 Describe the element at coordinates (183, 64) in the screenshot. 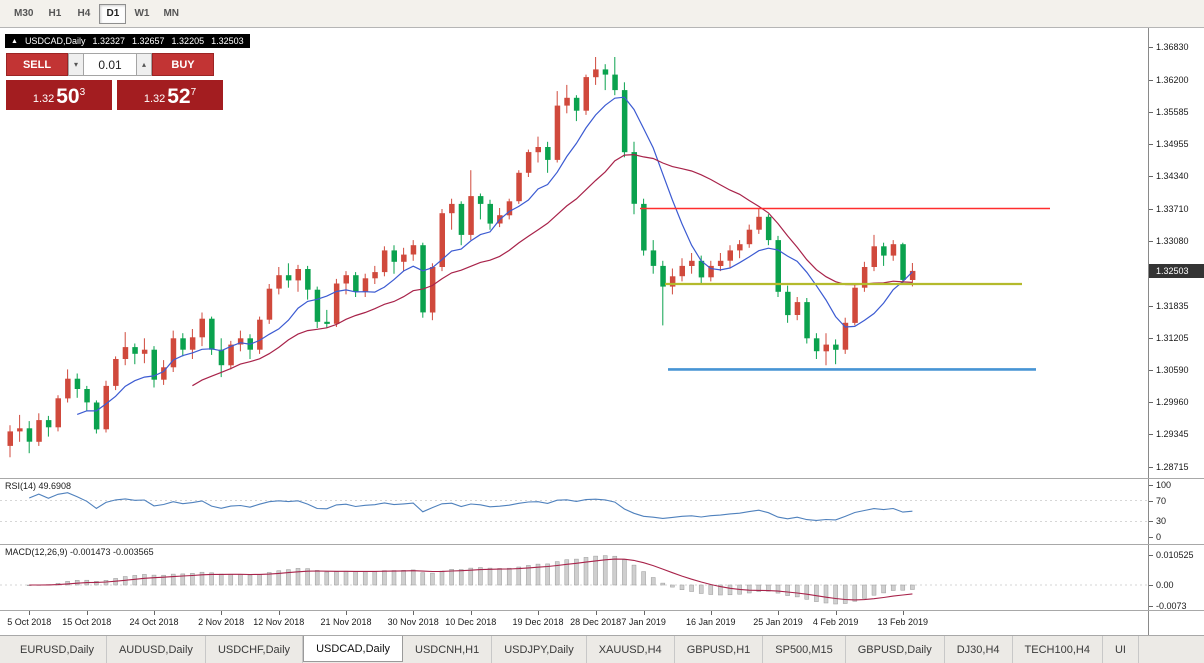

I see `buy-button: BUY` at that location.